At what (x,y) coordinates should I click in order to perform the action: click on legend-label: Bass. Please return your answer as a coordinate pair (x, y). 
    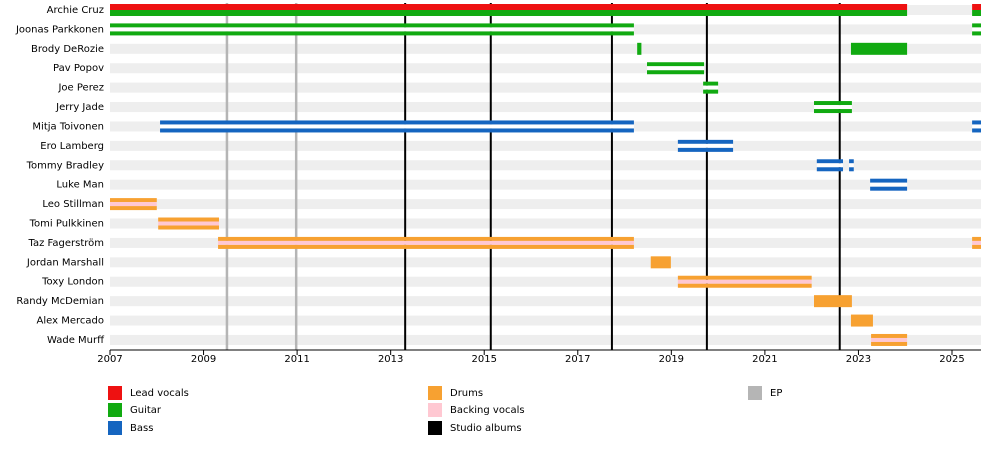
    Looking at the image, I should click on (141, 428).